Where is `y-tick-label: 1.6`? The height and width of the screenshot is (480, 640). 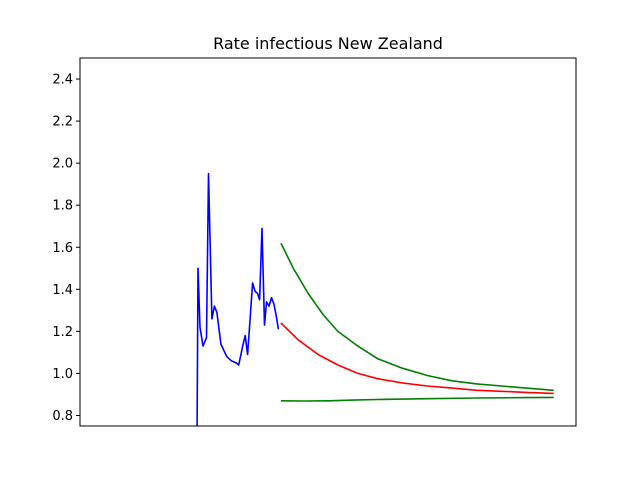
y-tick-label: 1.6 is located at coordinates (62, 248).